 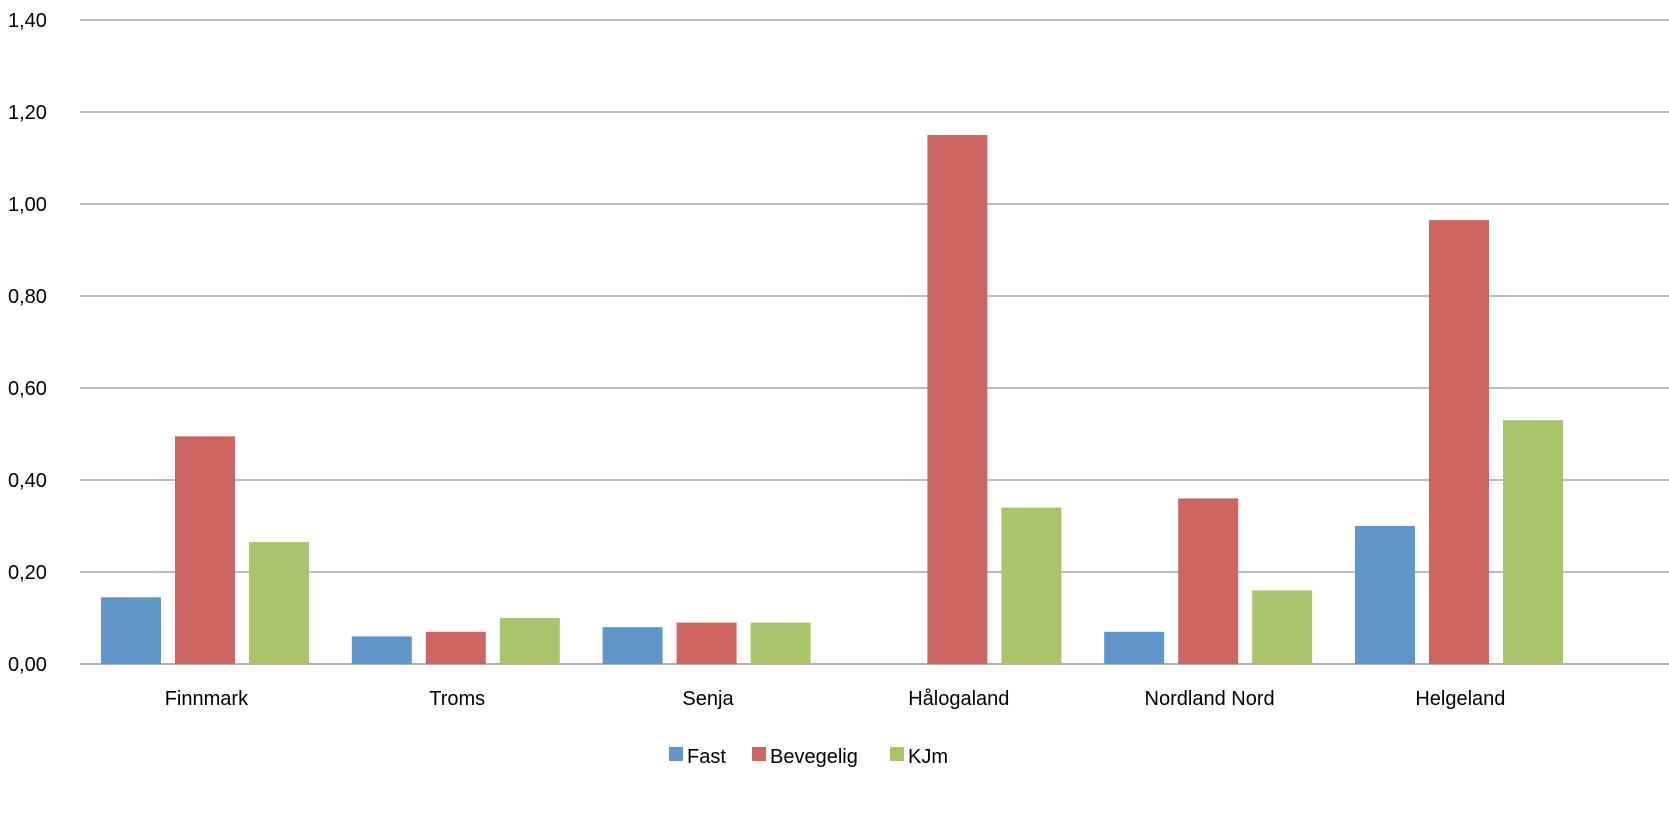 I want to click on legend: Fast Bevegelig KJm, so click(x=808, y=757).